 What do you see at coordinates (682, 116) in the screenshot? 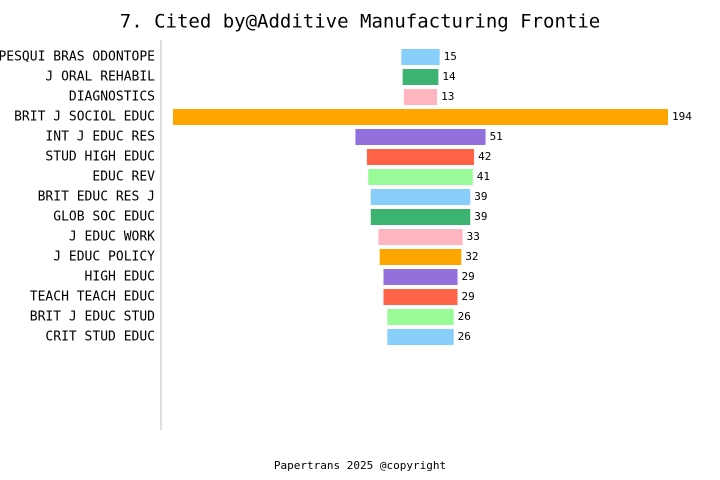
I see `value-label: 194` at bounding box center [682, 116].